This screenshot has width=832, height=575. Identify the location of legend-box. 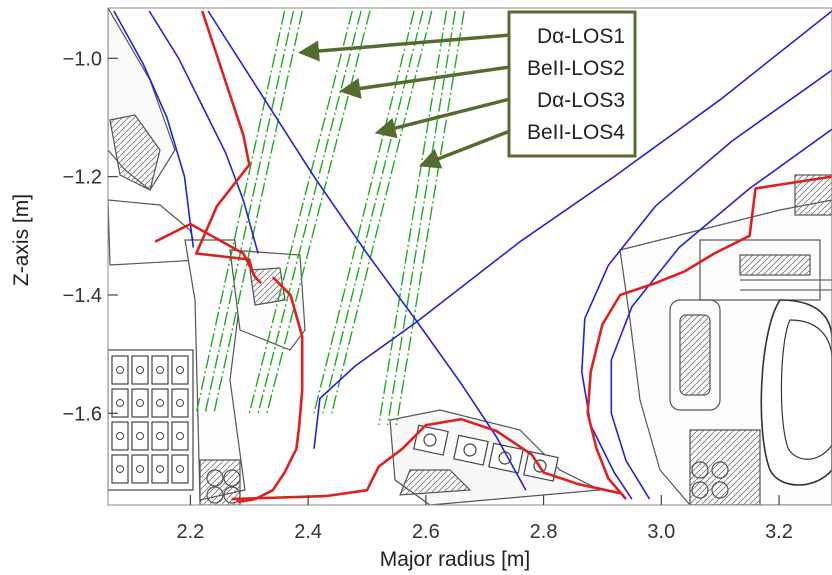
(572, 84).